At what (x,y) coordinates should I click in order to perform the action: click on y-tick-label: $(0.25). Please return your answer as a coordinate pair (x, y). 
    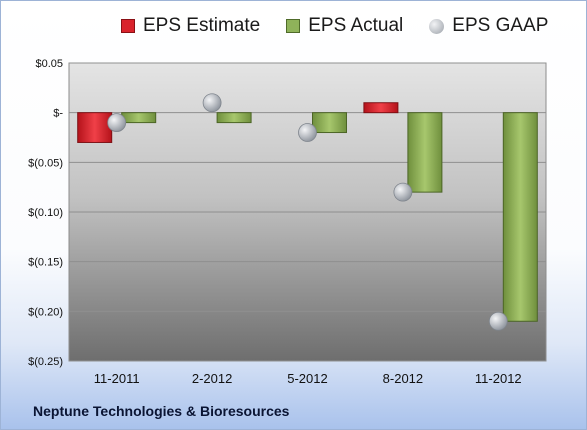
    Looking at the image, I should click on (45, 362).